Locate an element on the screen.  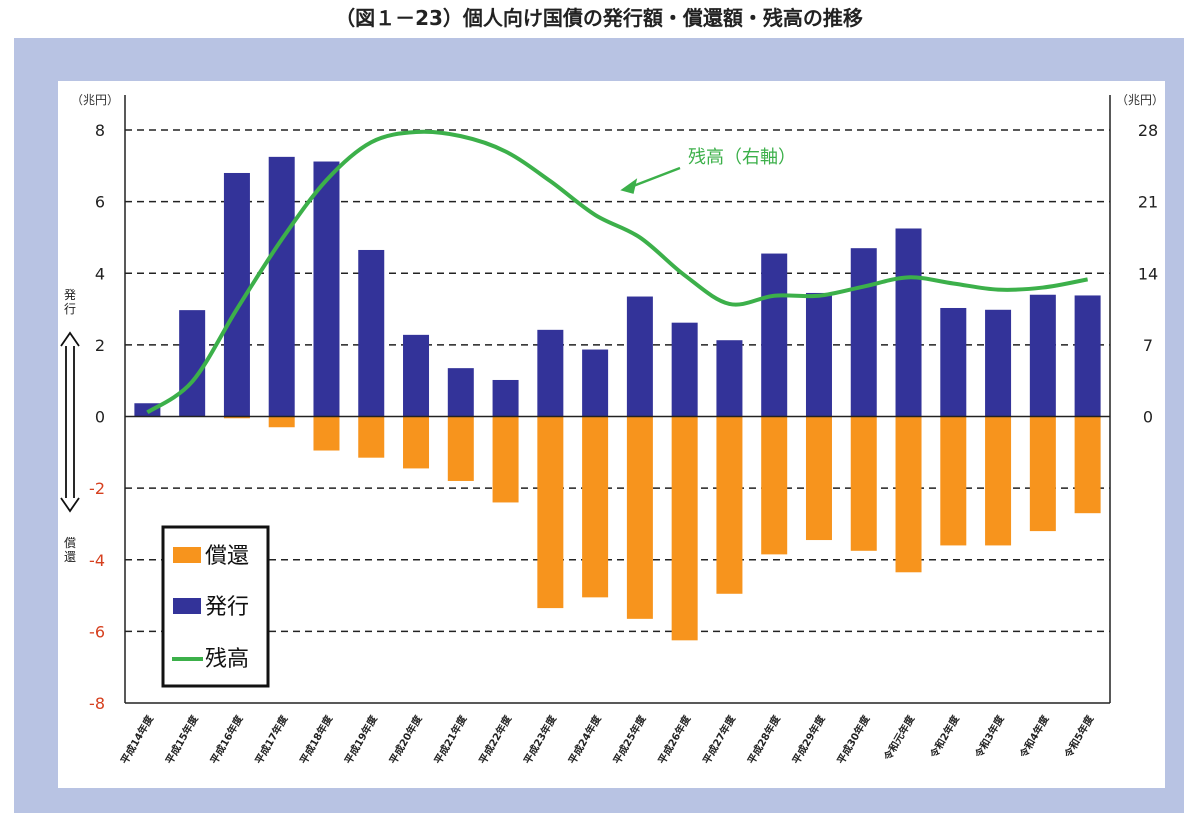
double-arrow-head-down is located at coordinates (70, 505).